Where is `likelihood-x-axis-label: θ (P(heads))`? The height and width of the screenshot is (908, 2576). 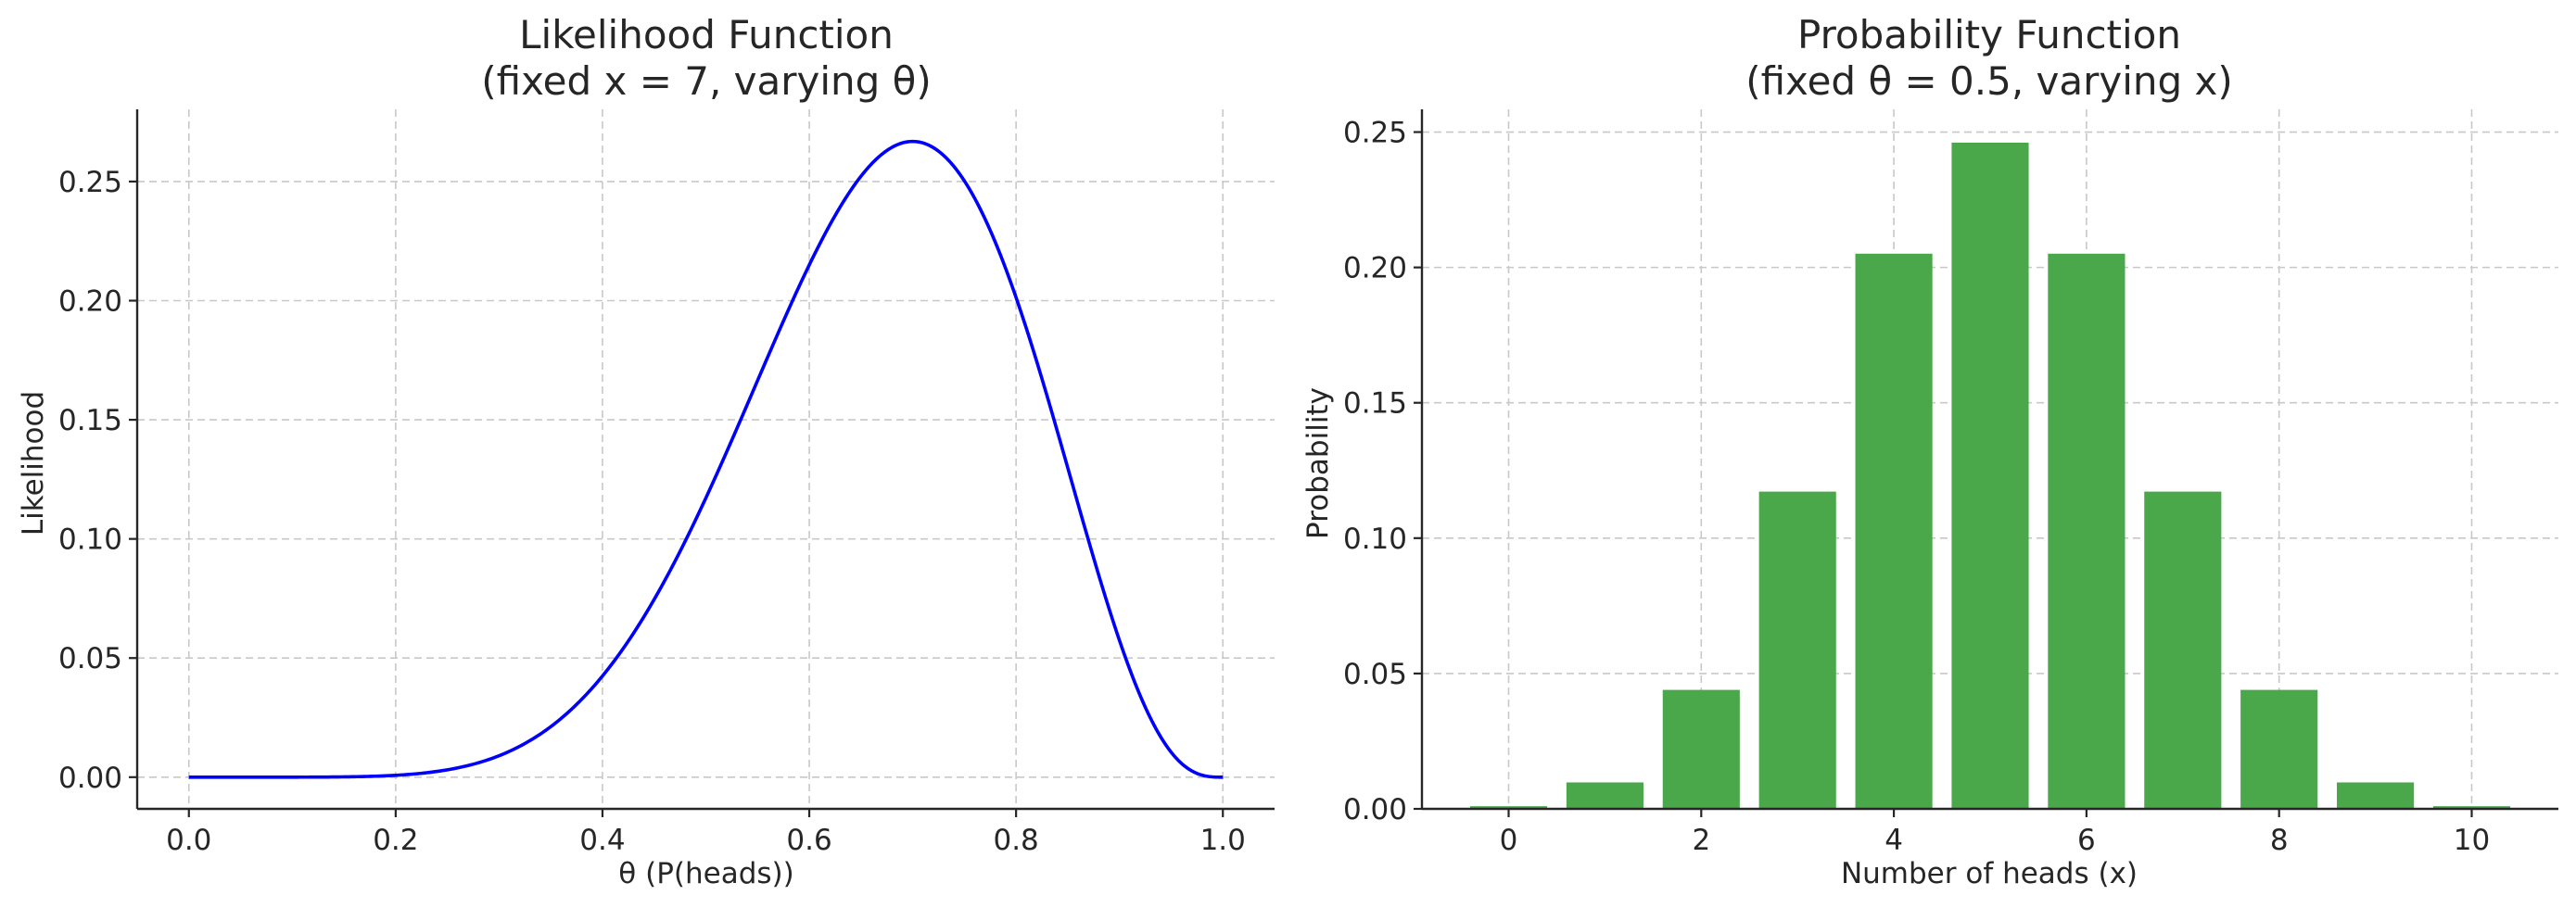 likelihood-x-axis-label: θ (P(heads)) is located at coordinates (705, 873).